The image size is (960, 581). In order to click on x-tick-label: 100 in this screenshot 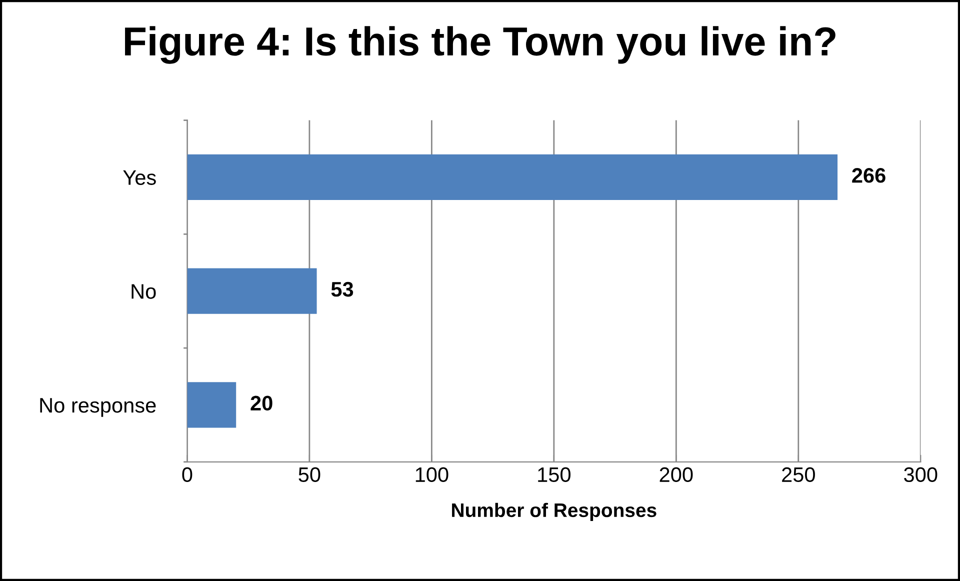, I will do `click(432, 474)`.